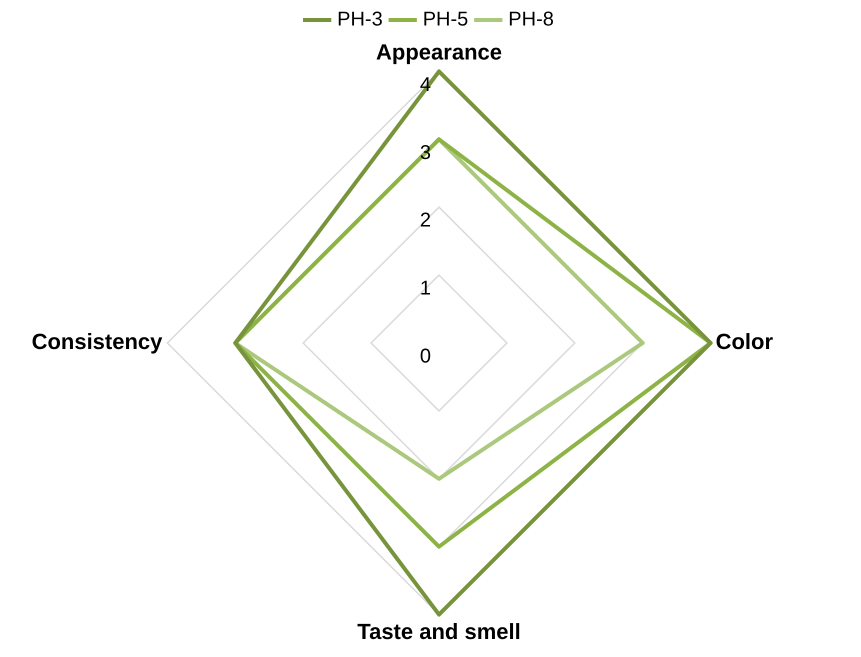 Image resolution: width=861 pixels, height=657 pixels. I want to click on y-tick-label: 0, so click(425, 357).